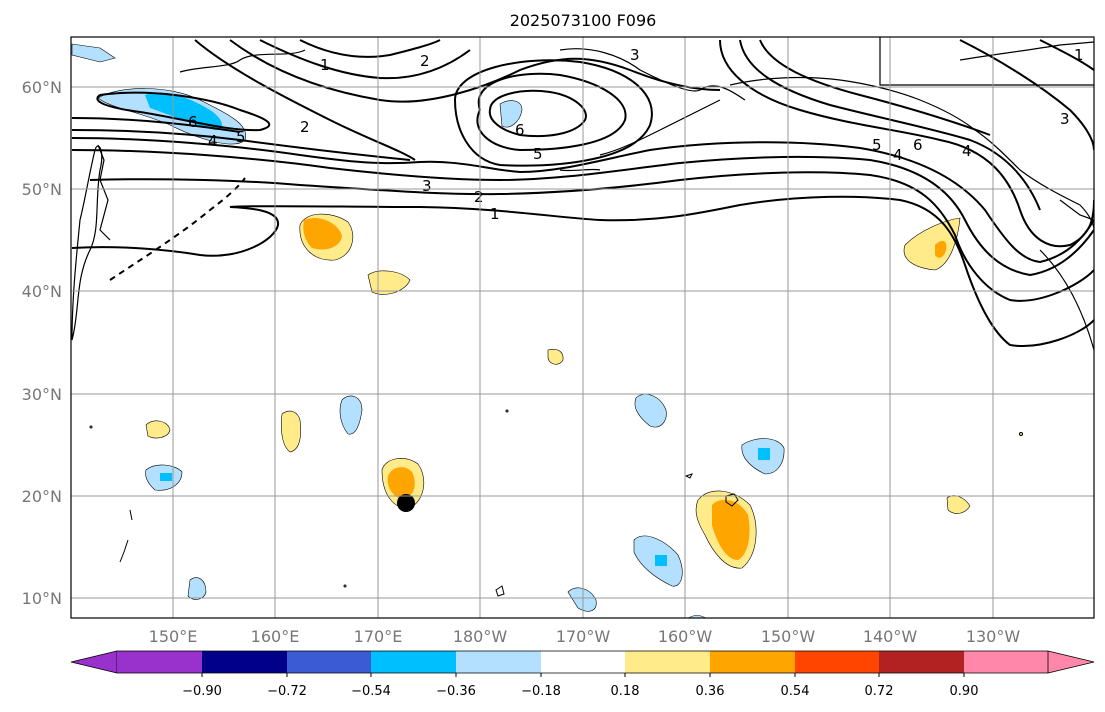 The height and width of the screenshot is (712, 1105). What do you see at coordinates (511, 114) in the screenshot?
I see `neg-region-n` at bounding box center [511, 114].